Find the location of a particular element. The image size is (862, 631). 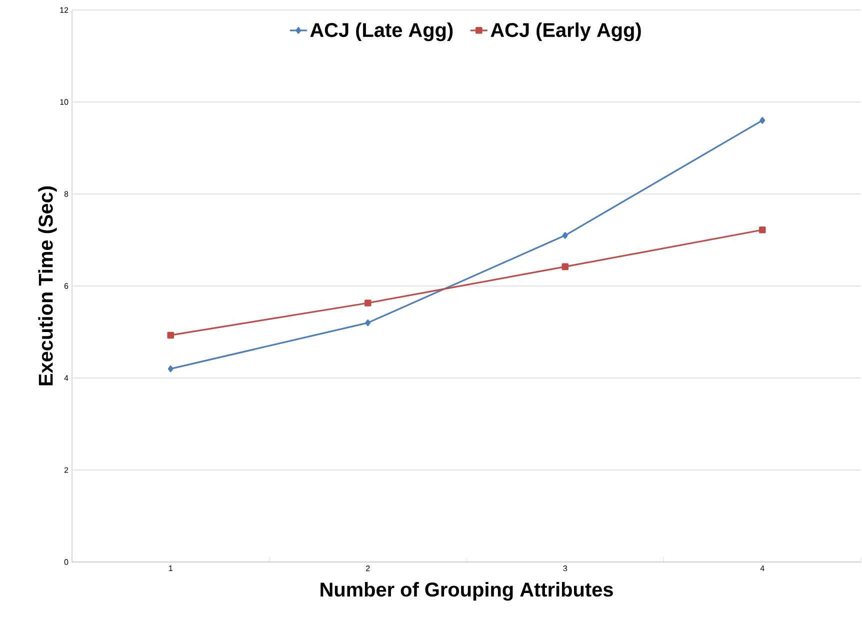

legend-label: ACJ (Early Agg) is located at coordinates (565, 32).